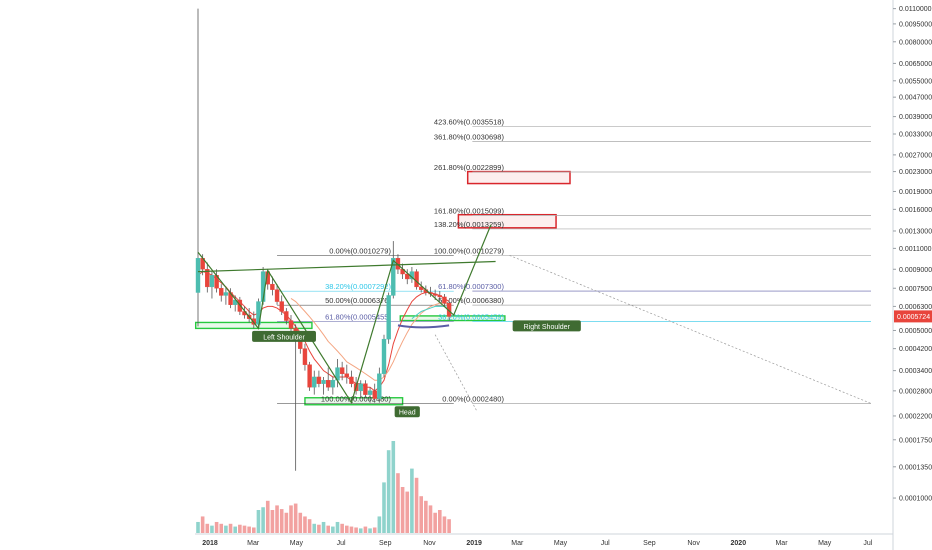  I want to click on y-tick-label: 0.0055000, so click(915, 81).